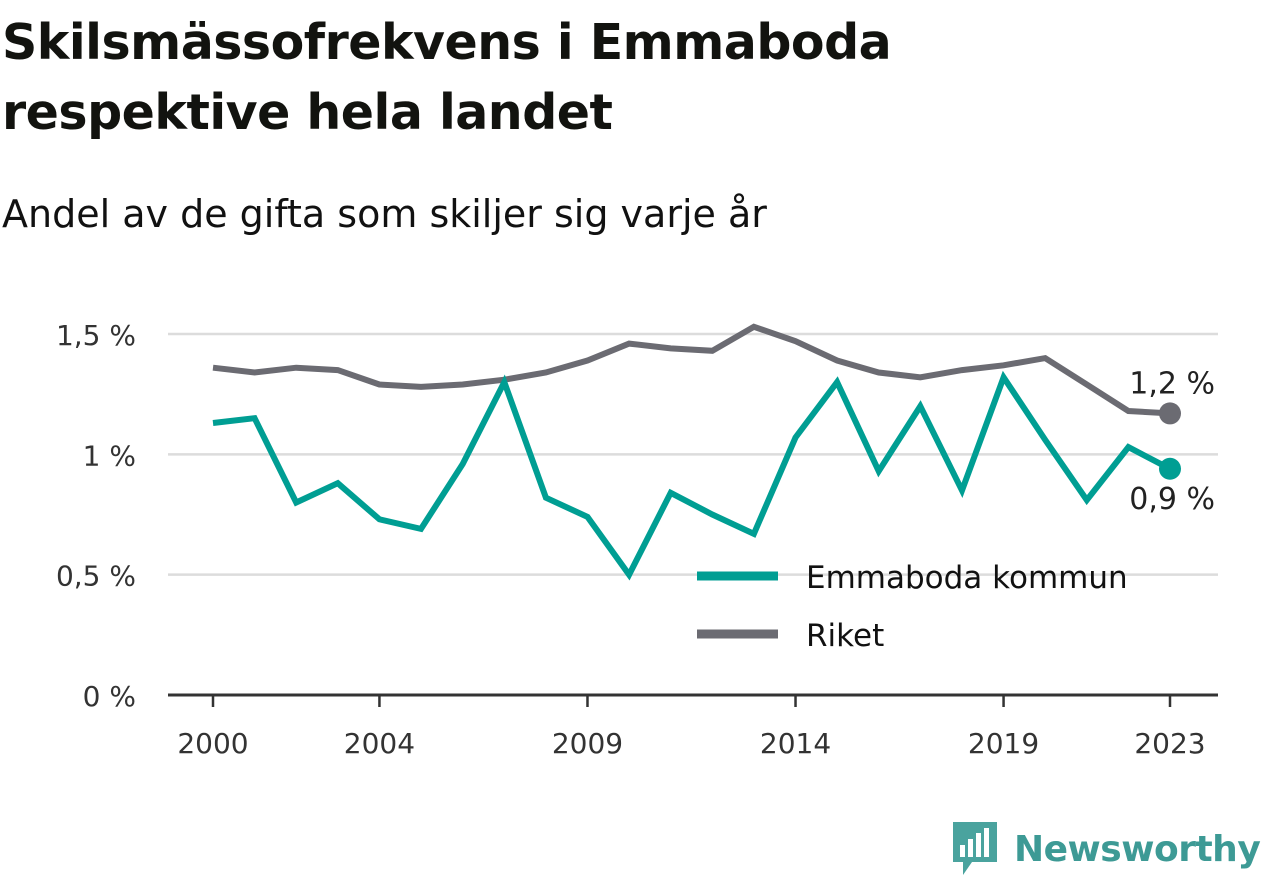 This screenshot has width=1262, height=880. I want to click on legend: Emmaboda kommun Riket, so click(912, 607).